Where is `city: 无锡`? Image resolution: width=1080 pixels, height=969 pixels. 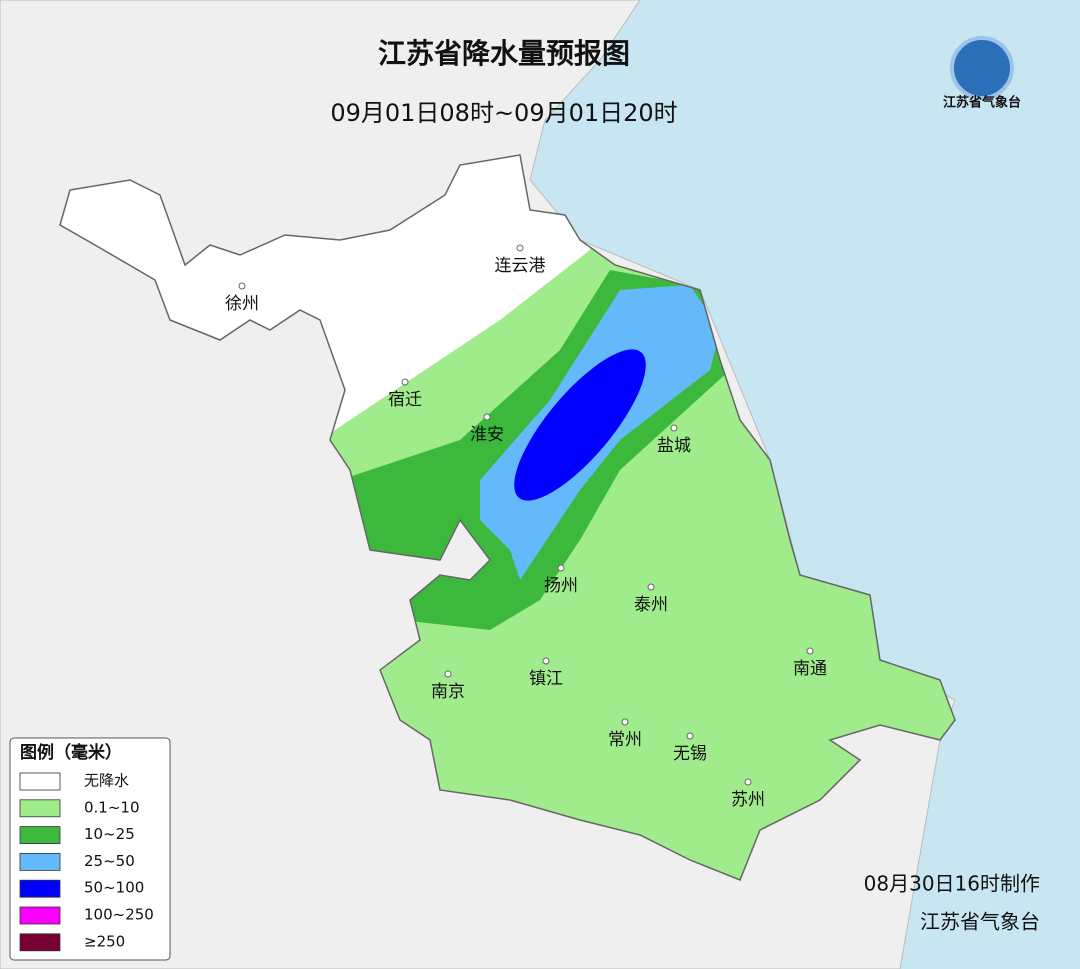 city: 无锡 is located at coordinates (690, 754).